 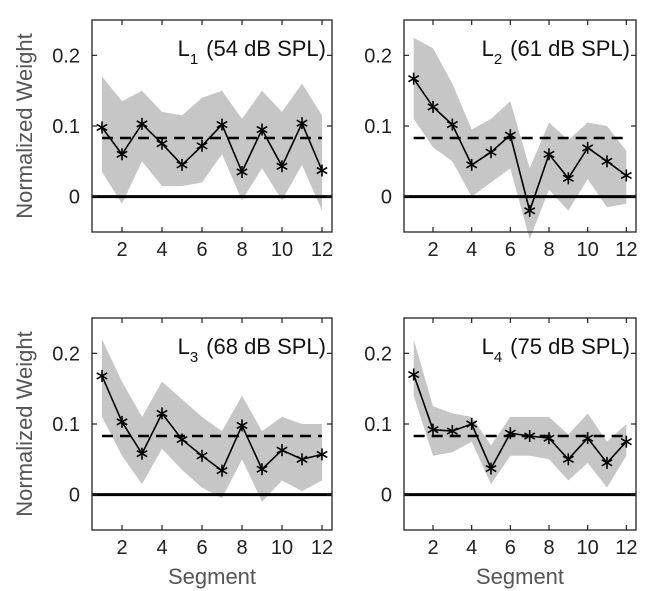 I want to click on panel-title: L3 (68 dB SPL), so click(x=252, y=350).